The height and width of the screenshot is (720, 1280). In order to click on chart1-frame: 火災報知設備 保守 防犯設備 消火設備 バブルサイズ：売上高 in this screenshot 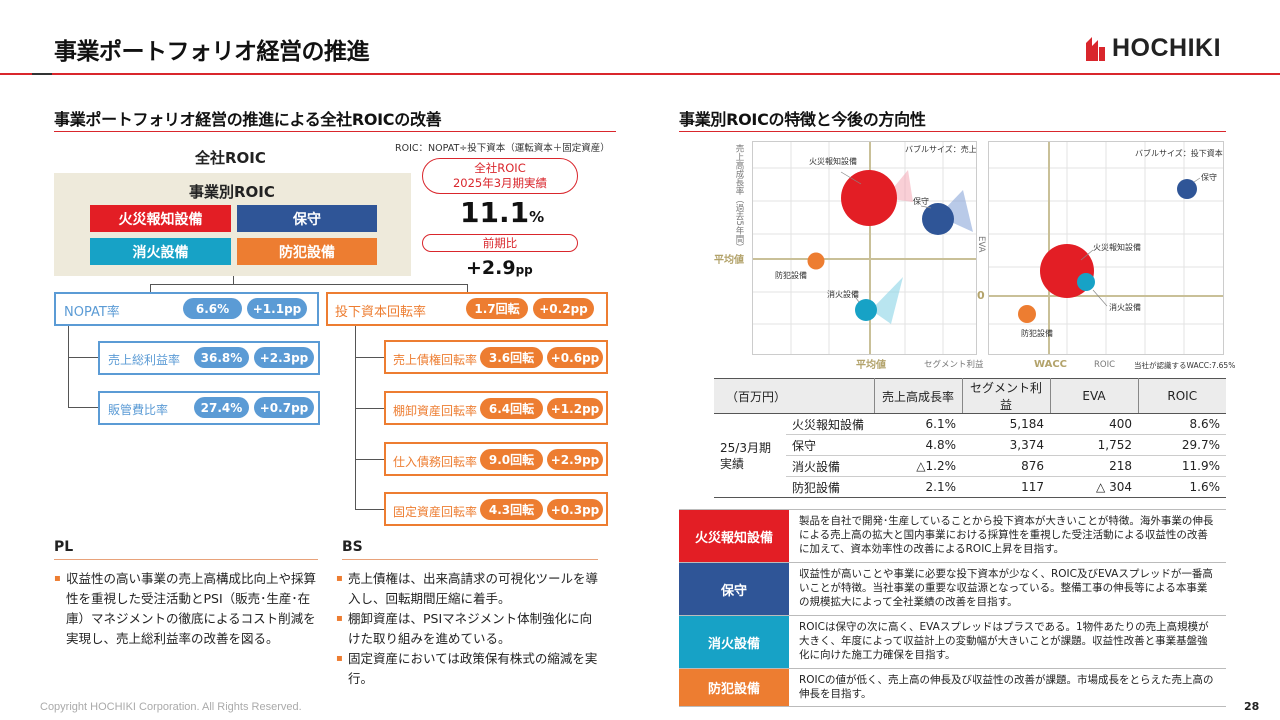, I will do `click(868, 248)`.